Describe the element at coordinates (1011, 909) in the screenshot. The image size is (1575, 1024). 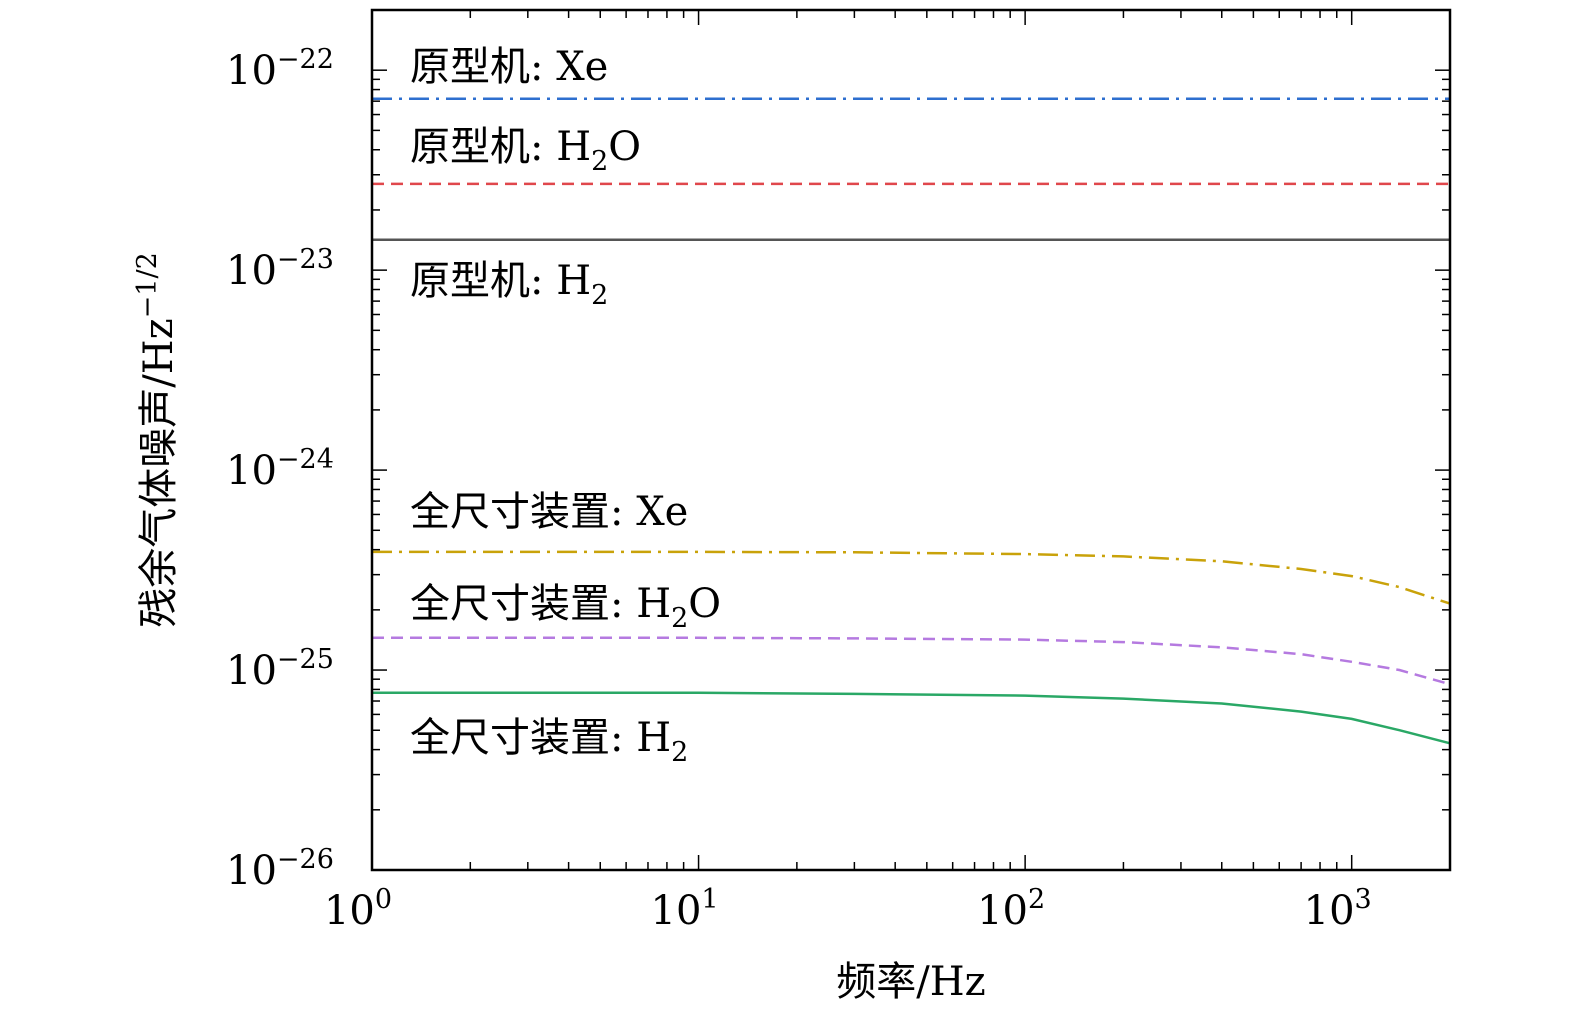
I see `x-tick-label: 102` at that location.